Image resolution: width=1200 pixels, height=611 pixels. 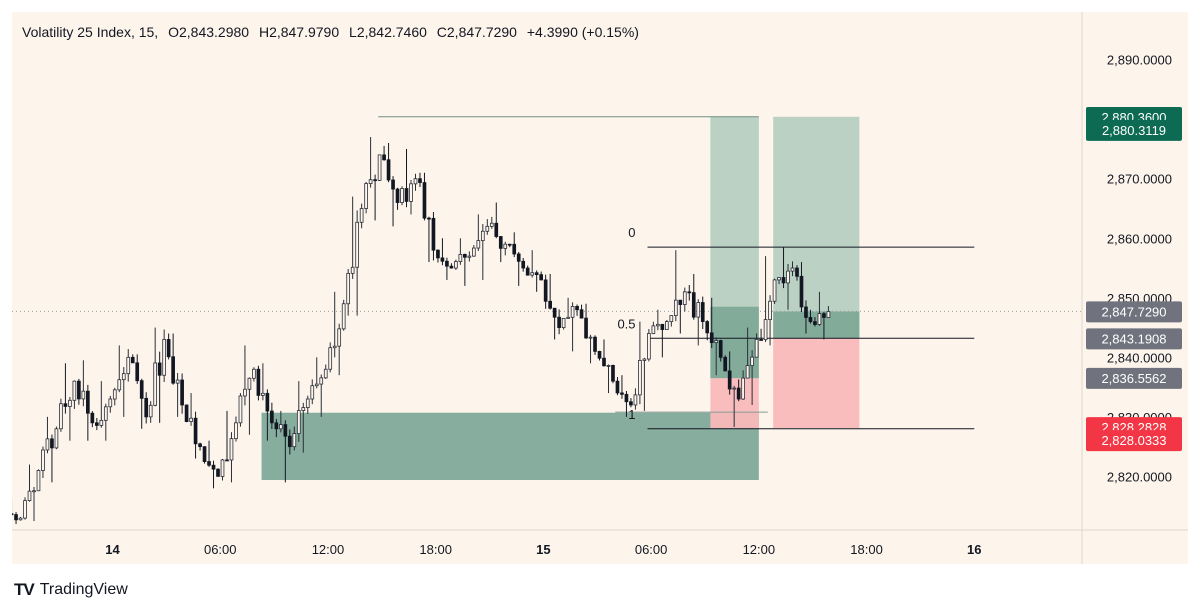 What do you see at coordinates (388, 32) in the screenshot?
I see `legend-low: L2,842.7460` at bounding box center [388, 32].